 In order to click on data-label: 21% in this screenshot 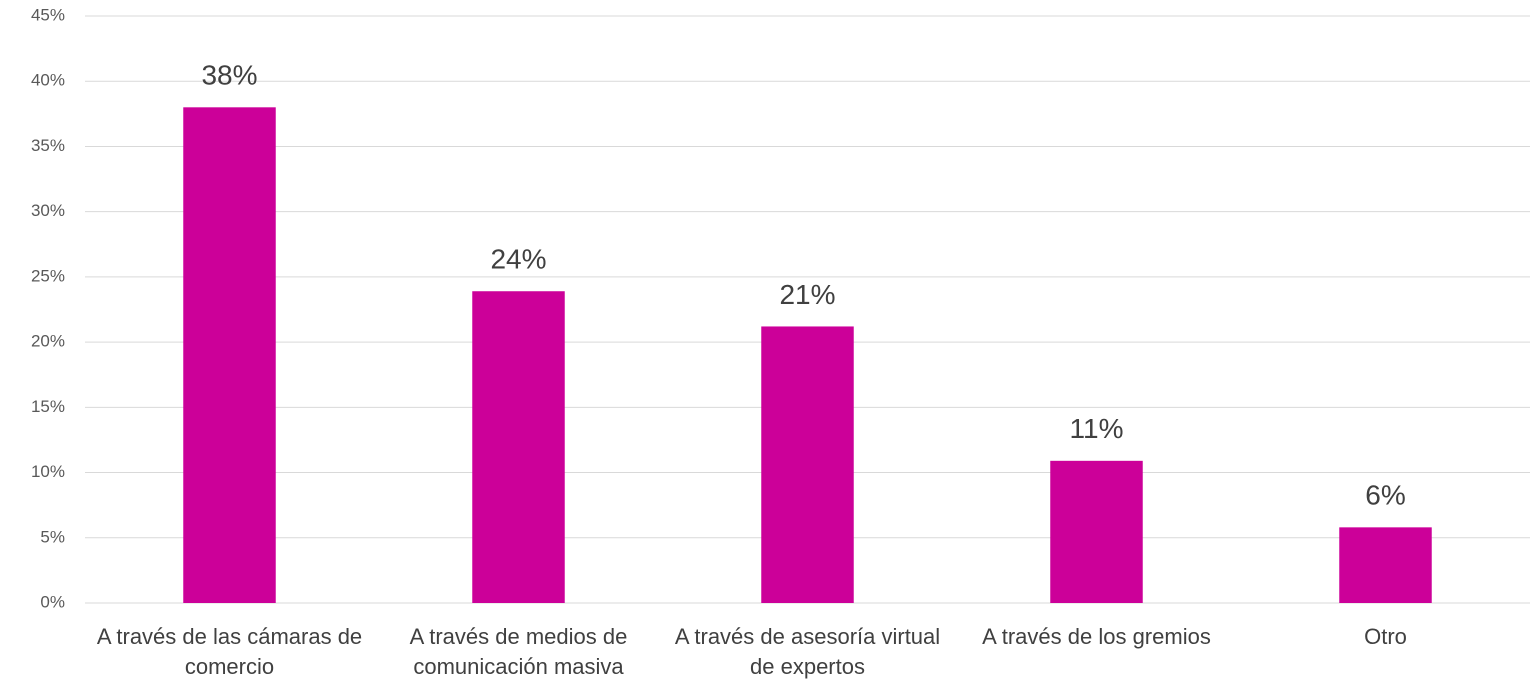, I will do `click(807, 294)`.